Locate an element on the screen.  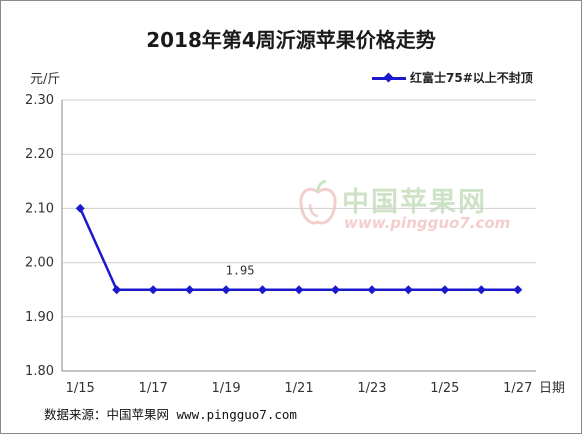
legend: 红富士75#以上不封顶 is located at coordinates (452, 77).